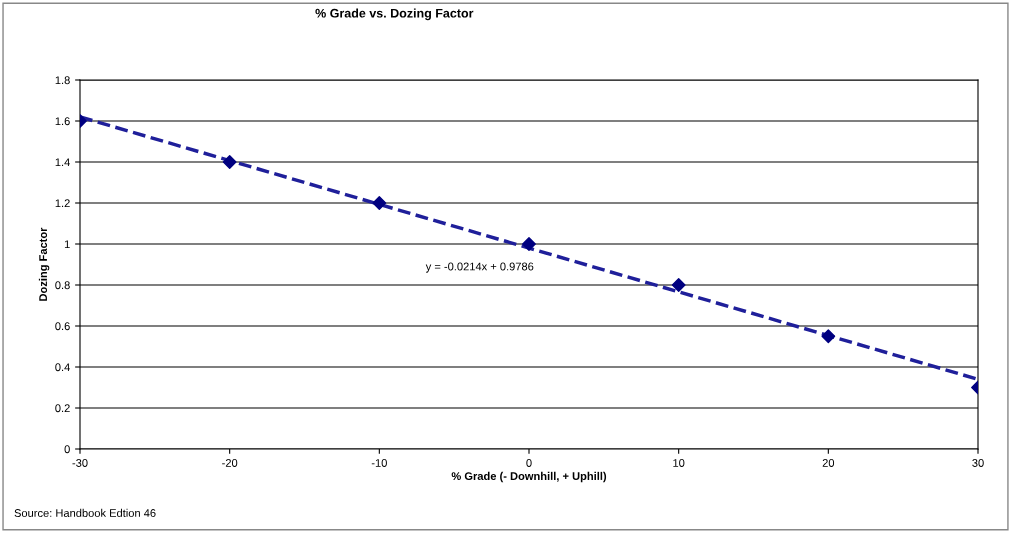  Describe the element at coordinates (80, 463) in the screenshot. I see `x-tick-label: -30` at that location.